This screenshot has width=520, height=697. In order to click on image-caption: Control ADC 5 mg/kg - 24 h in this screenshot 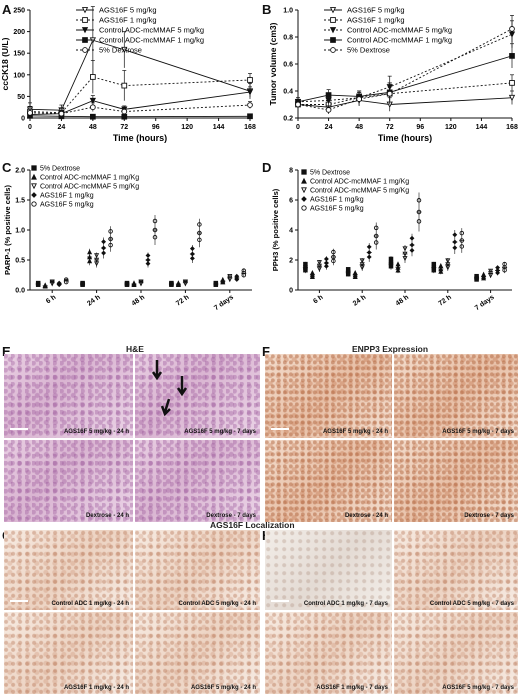, I will do `click(217, 604)`.